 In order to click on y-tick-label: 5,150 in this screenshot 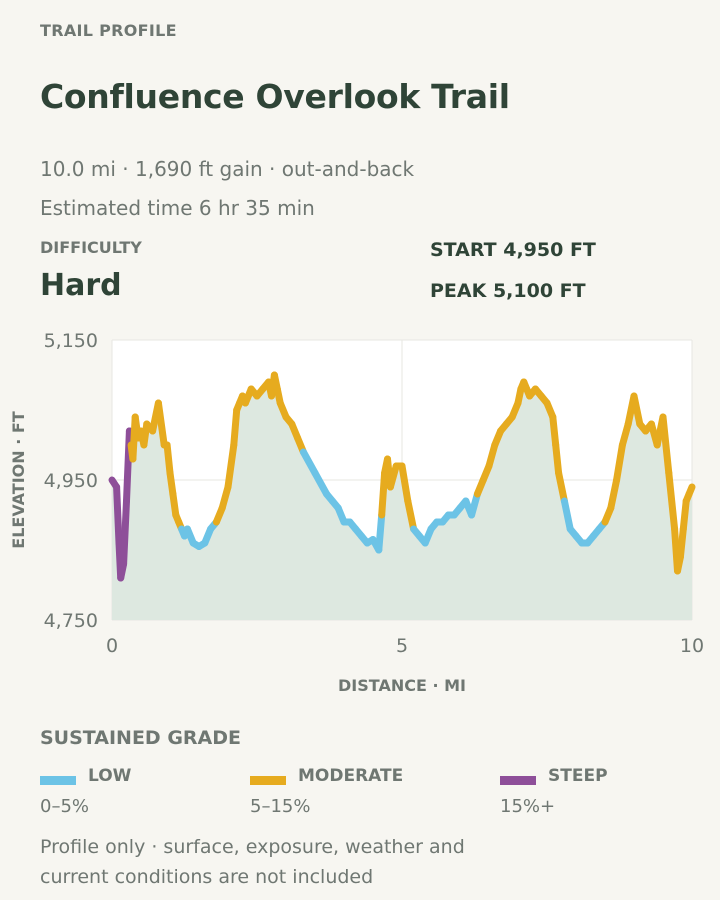, I will do `click(71, 341)`.